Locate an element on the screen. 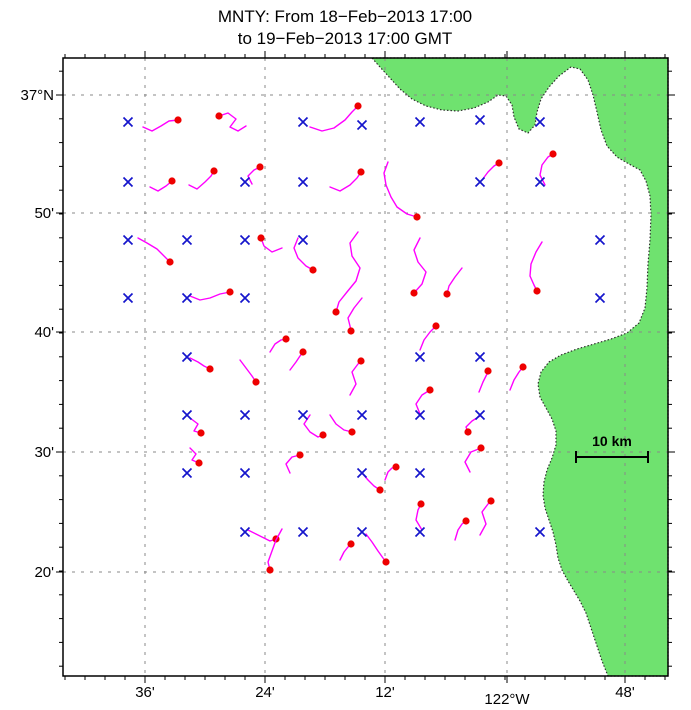  x-axis-tick-label: 36' is located at coordinates (145, 692).